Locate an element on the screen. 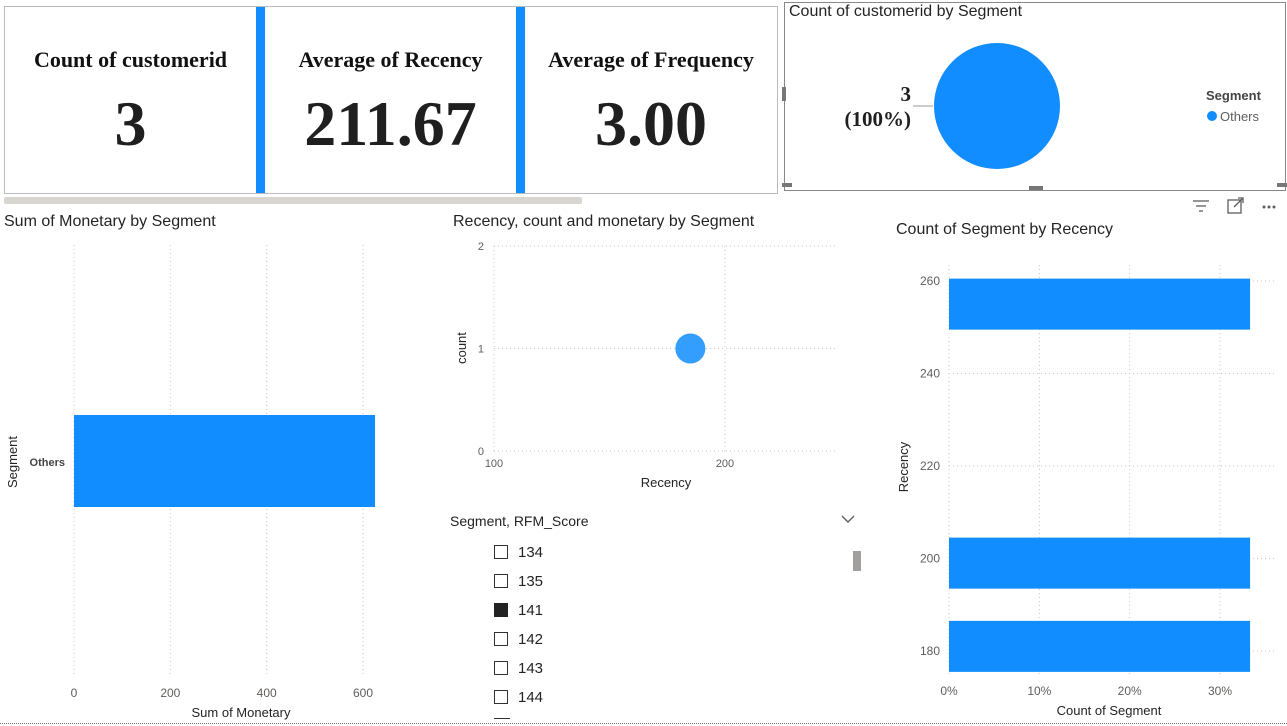 The width and height of the screenshot is (1287, 726). chevron-down-icon is located at coordinates (848, 519).